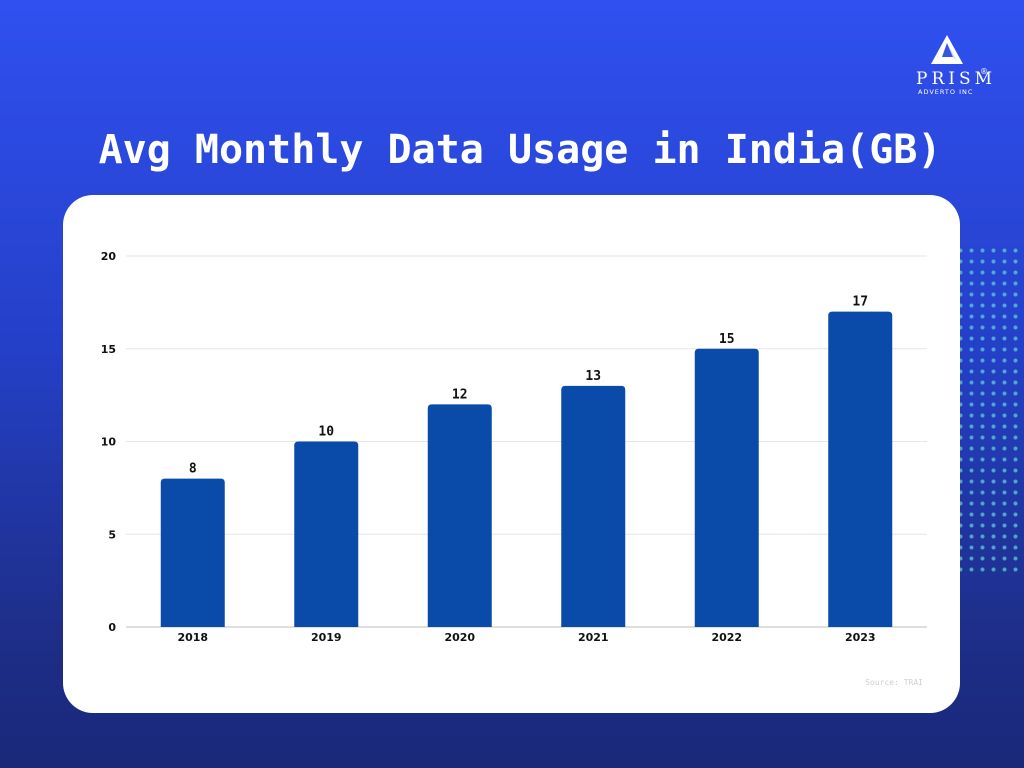  I want to click on prism-triangle-icon, so click(947, 49).